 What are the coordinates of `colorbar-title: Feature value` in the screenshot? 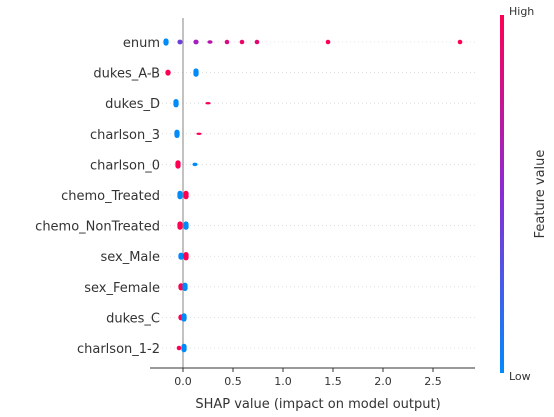 It's located at (540, 194).